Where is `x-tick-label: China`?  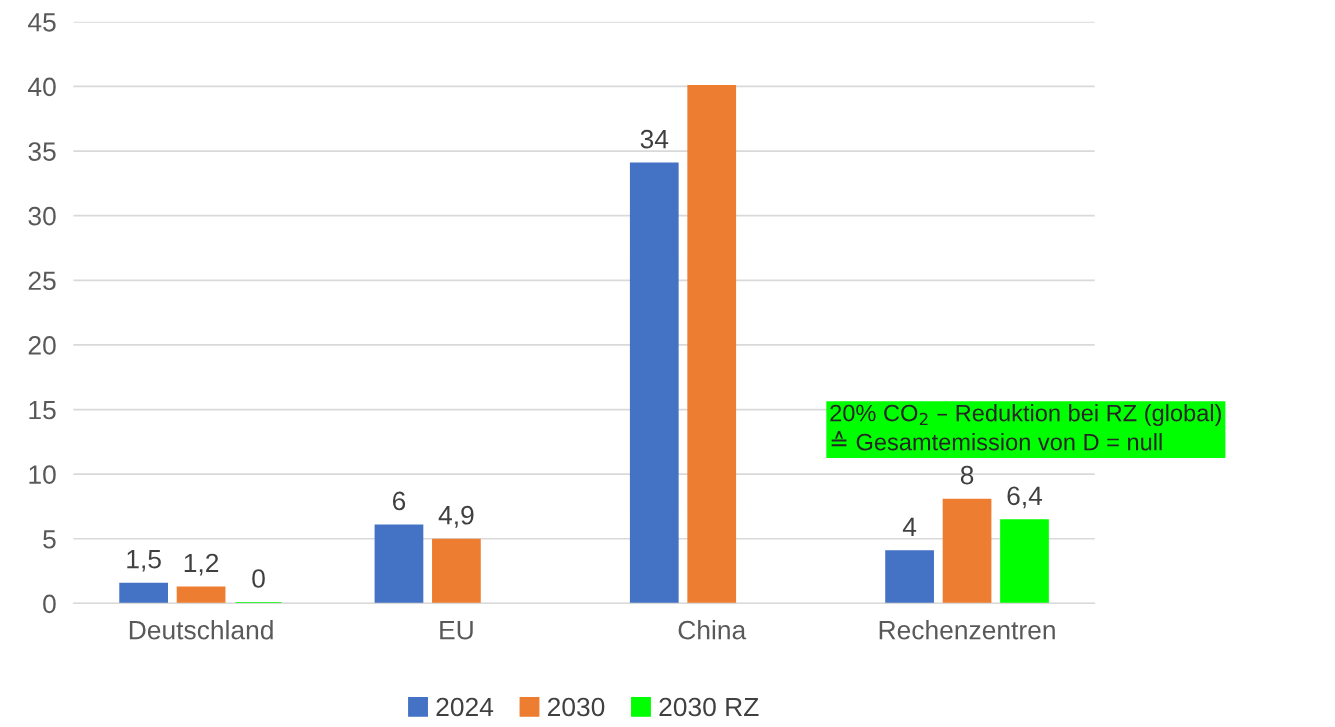 x-tick-label: China is located at coordinates (712, 630).